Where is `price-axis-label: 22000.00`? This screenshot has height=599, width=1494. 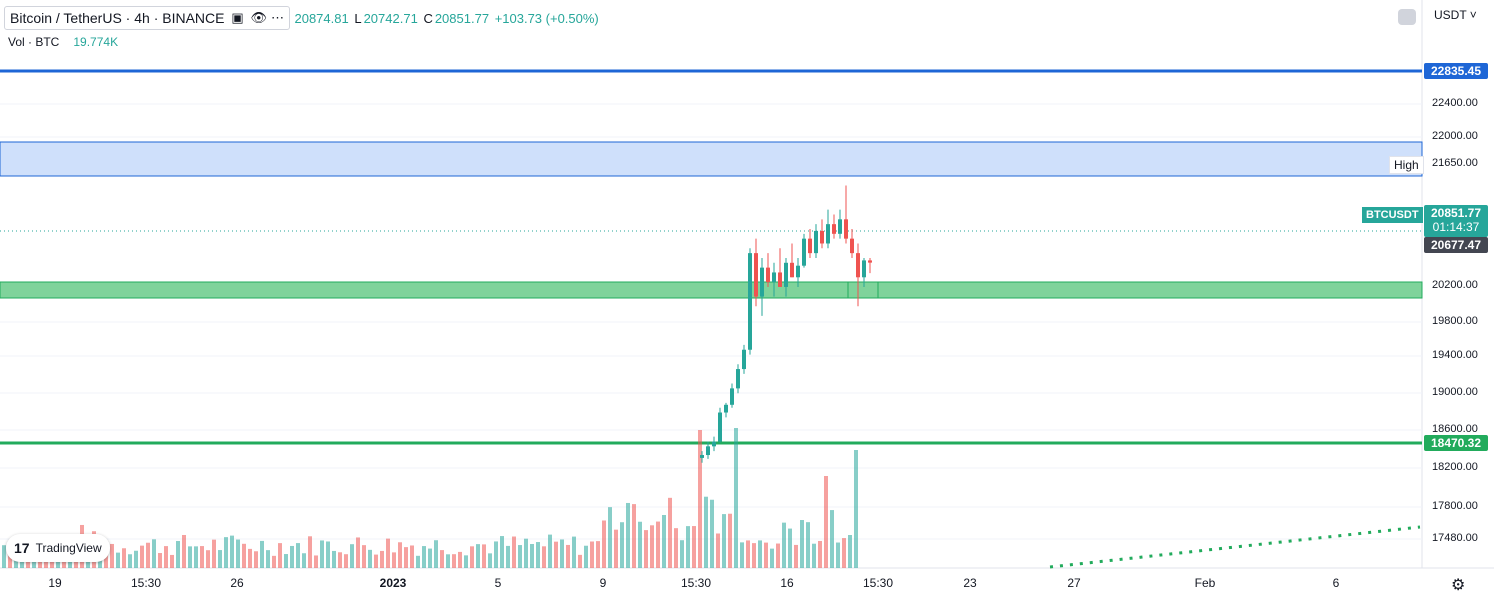 price-axis-label: 22000.00 is located at coordinates (1455, 136).